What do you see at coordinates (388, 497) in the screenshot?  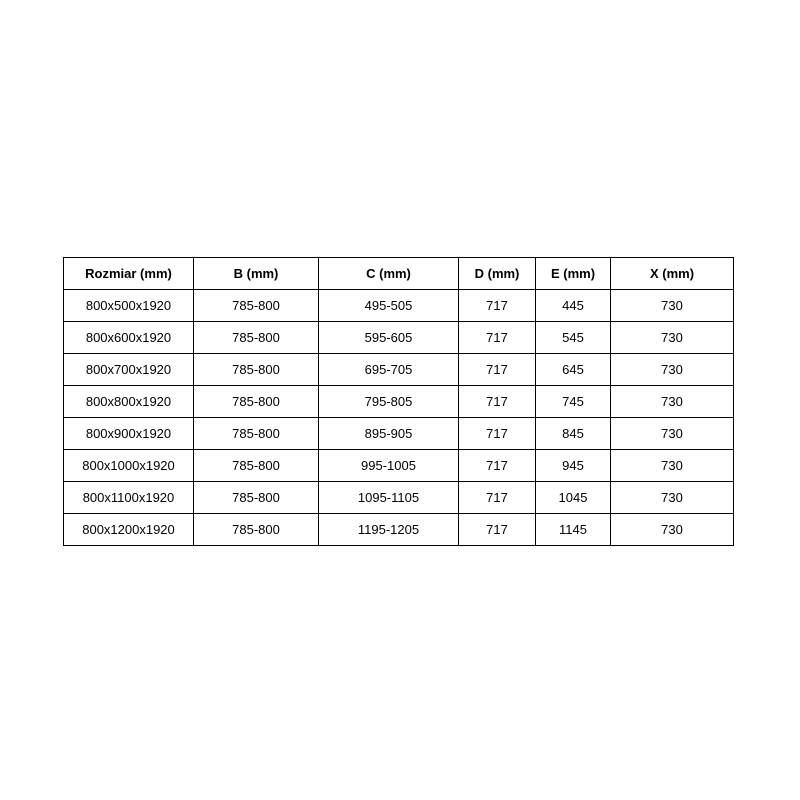 I see `table-cell: 1095-1105` at bounding box center [388, 497].